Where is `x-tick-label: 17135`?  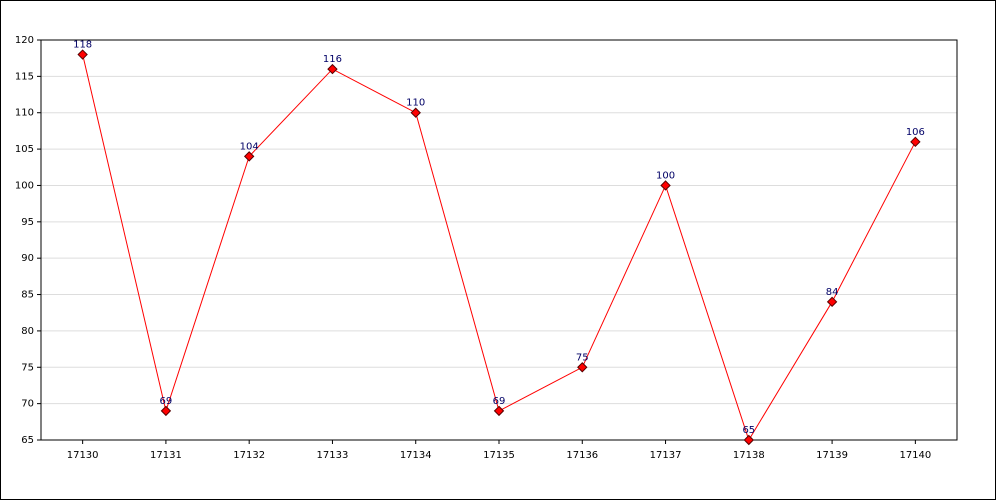 x-tick-label: 17135 is located at coordinates (499, 455).